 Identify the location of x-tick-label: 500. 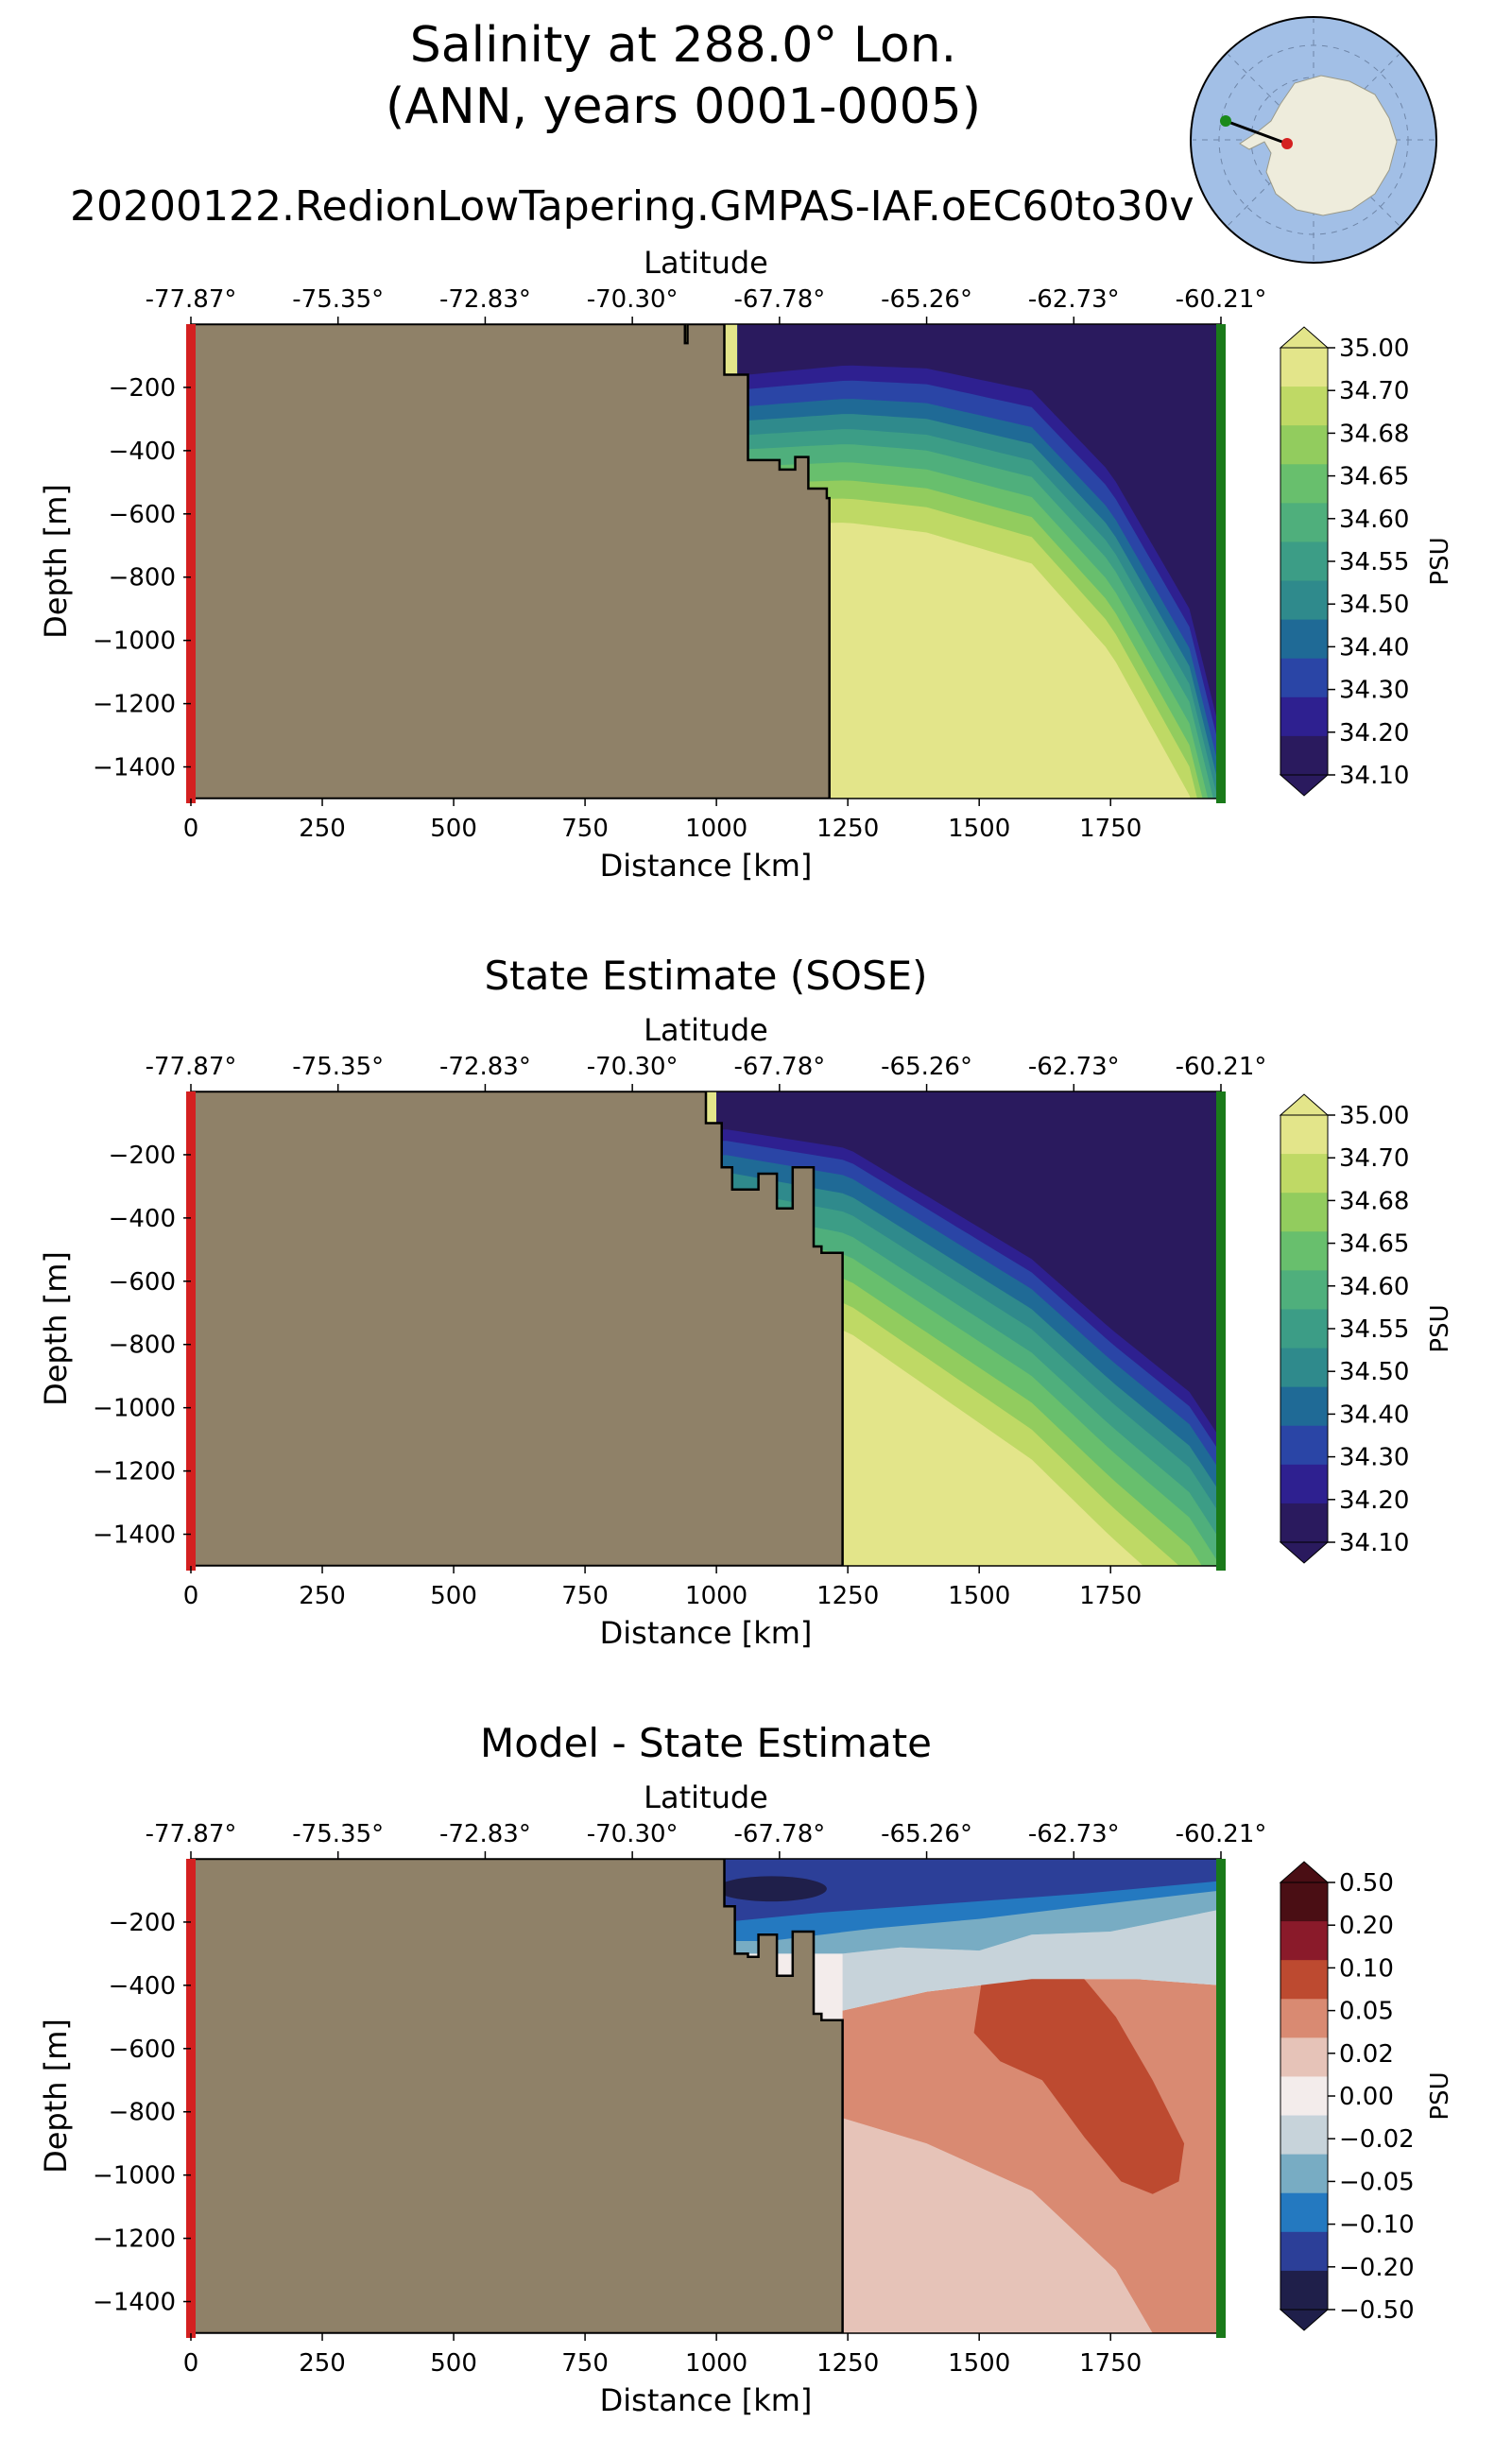
(453, 1596).